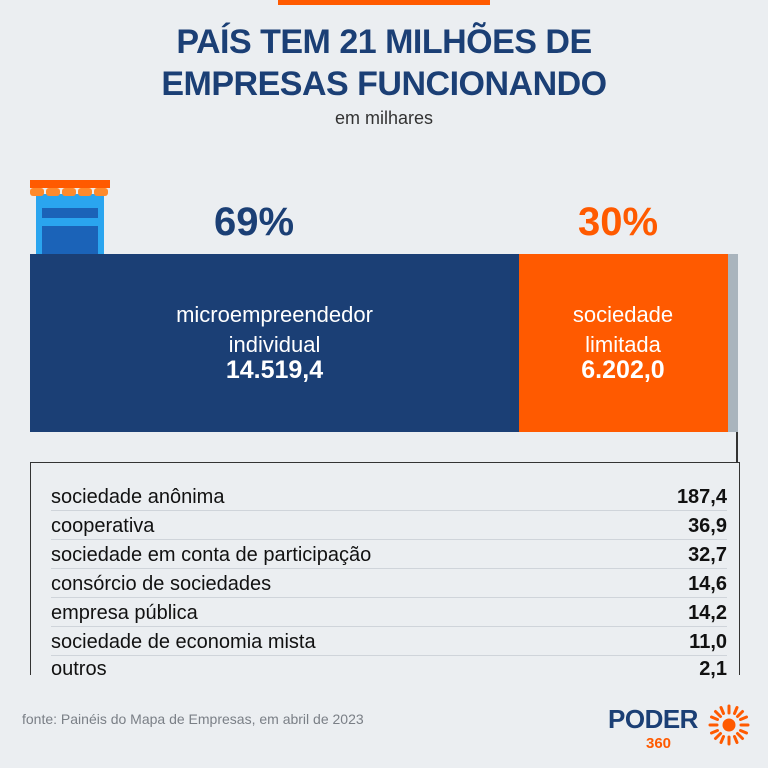 This screenshot has height=768, width=768. I want to click on mei-percent-label: 69%, so click(254, 222).